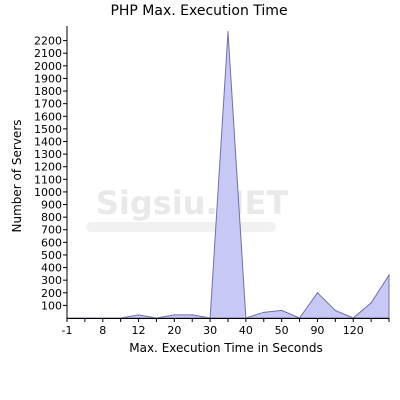 Image resolution: width=400 pixels, height=400 pixels. I want to click on y-tick-label: 2200, so click(48, 41).